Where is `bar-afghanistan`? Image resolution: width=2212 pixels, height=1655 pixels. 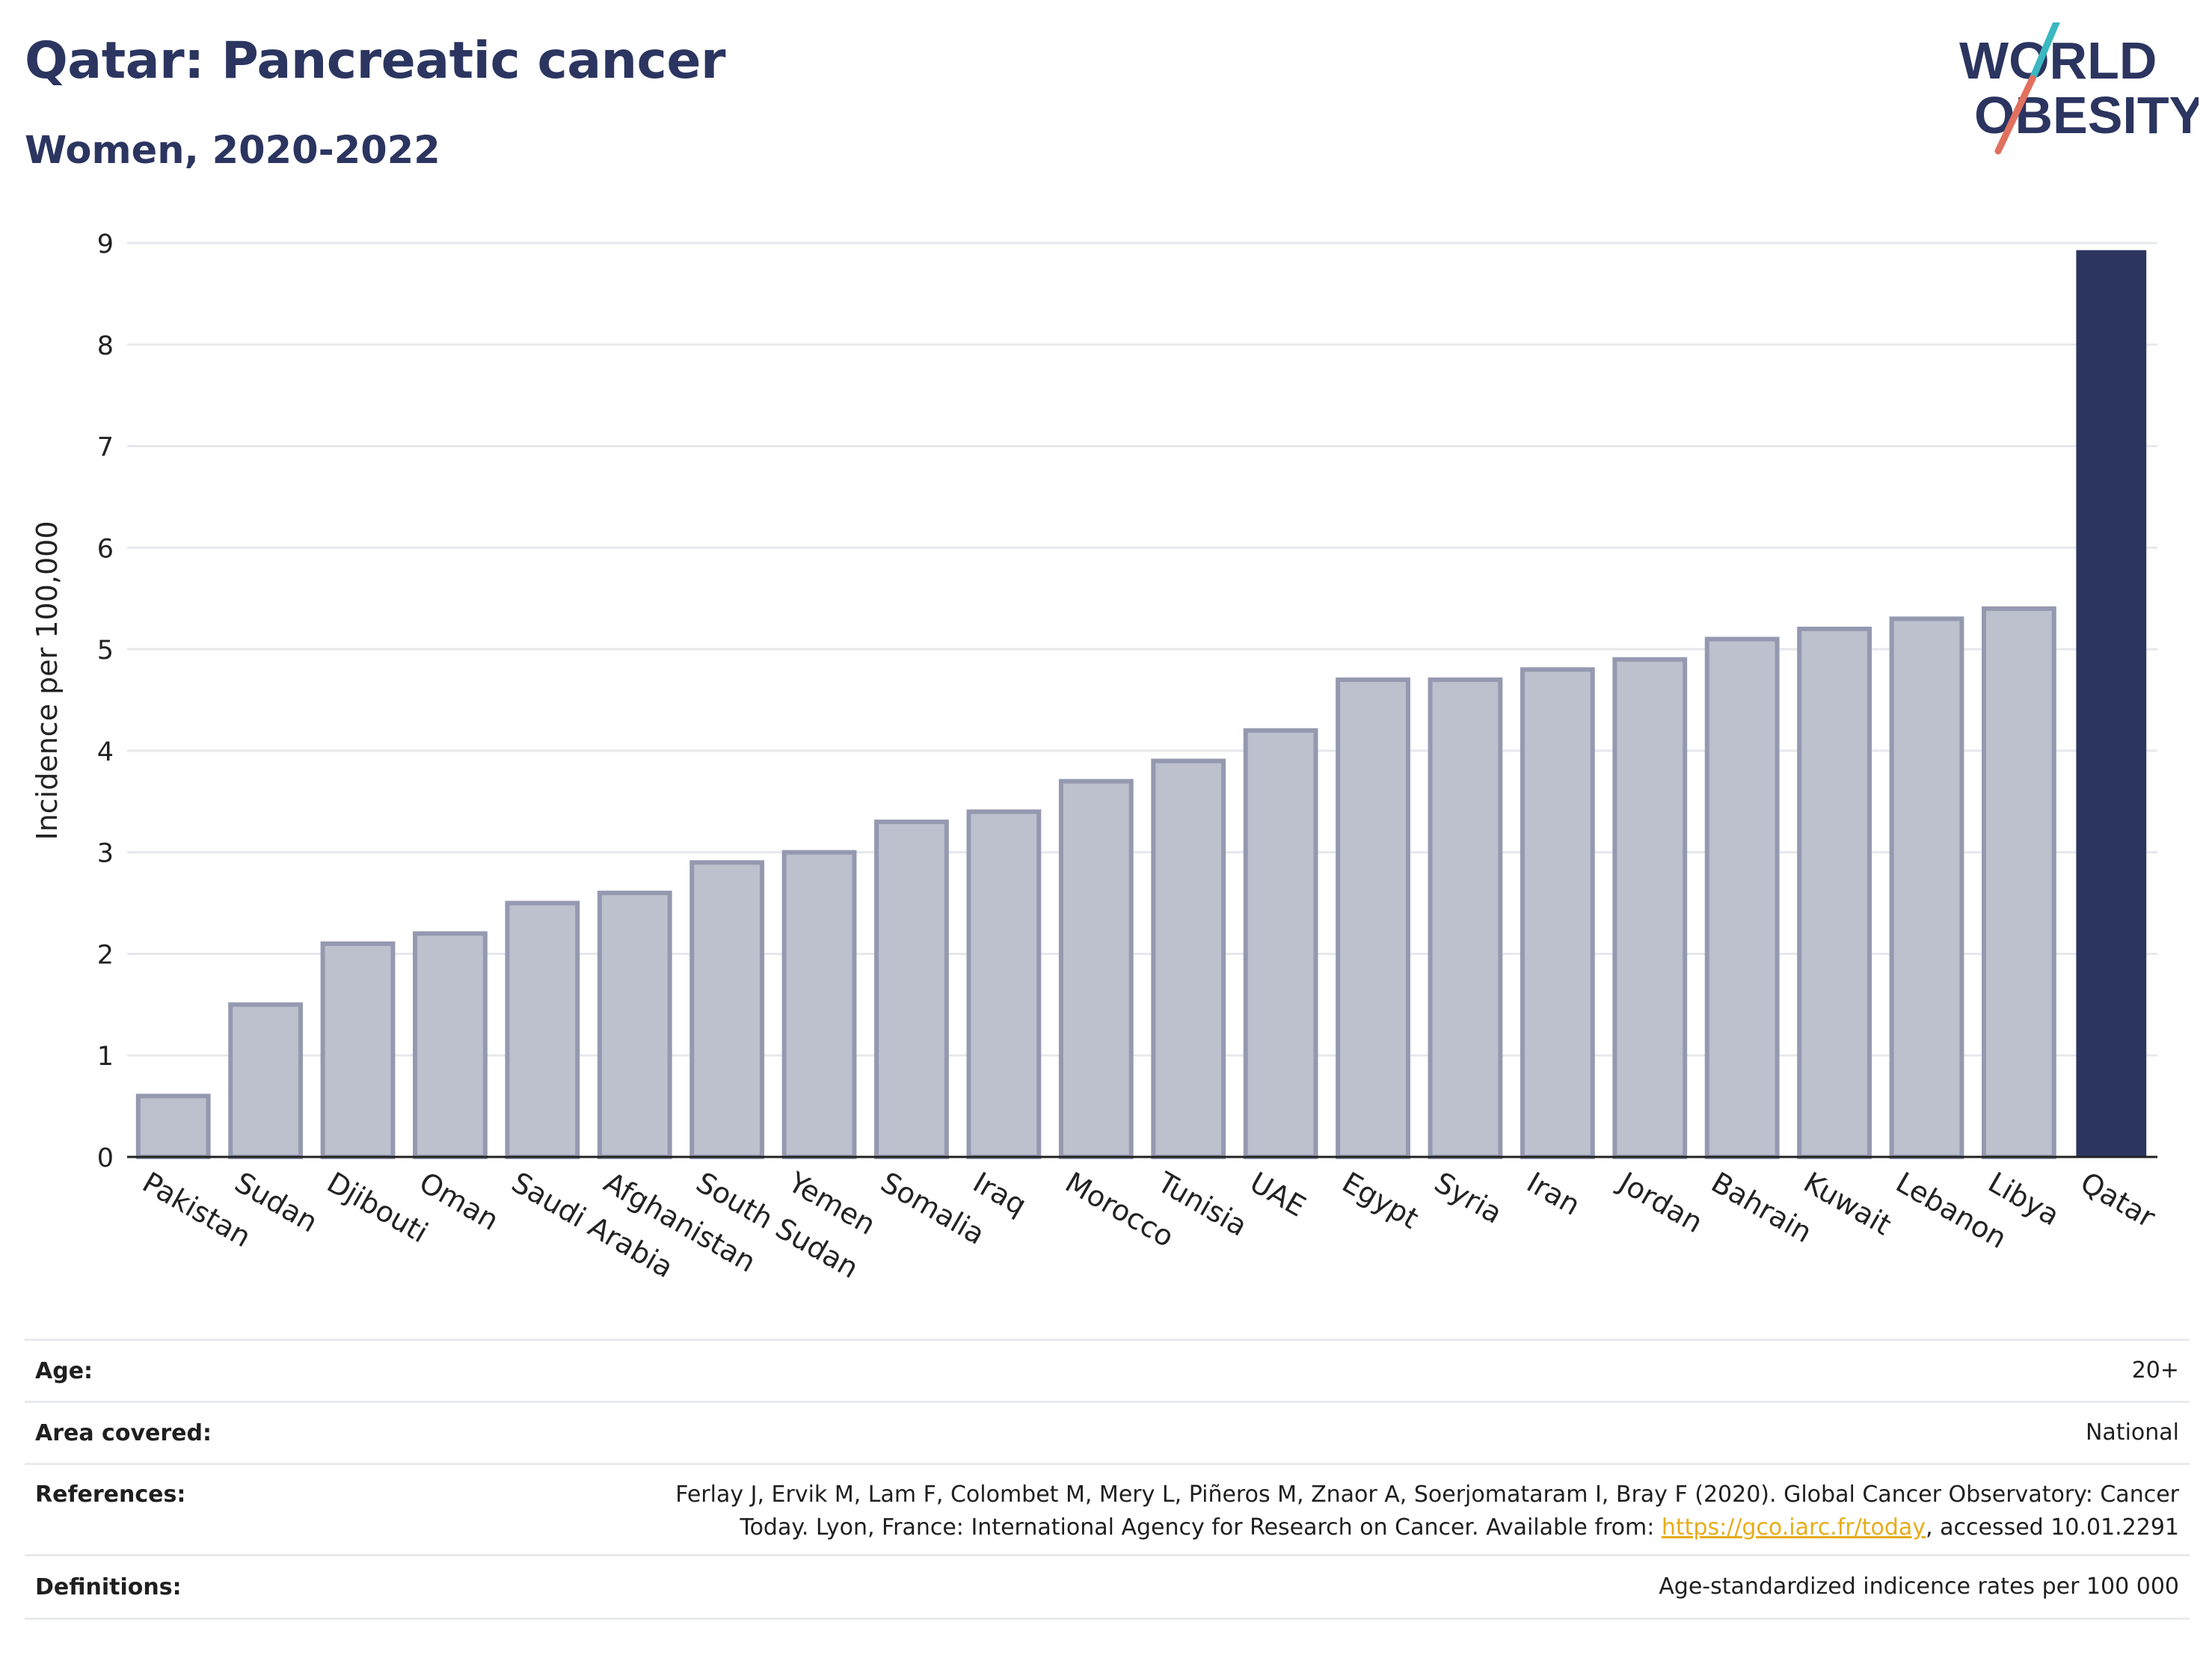
bar-afghanistan is located at coordinates (634, 1024).